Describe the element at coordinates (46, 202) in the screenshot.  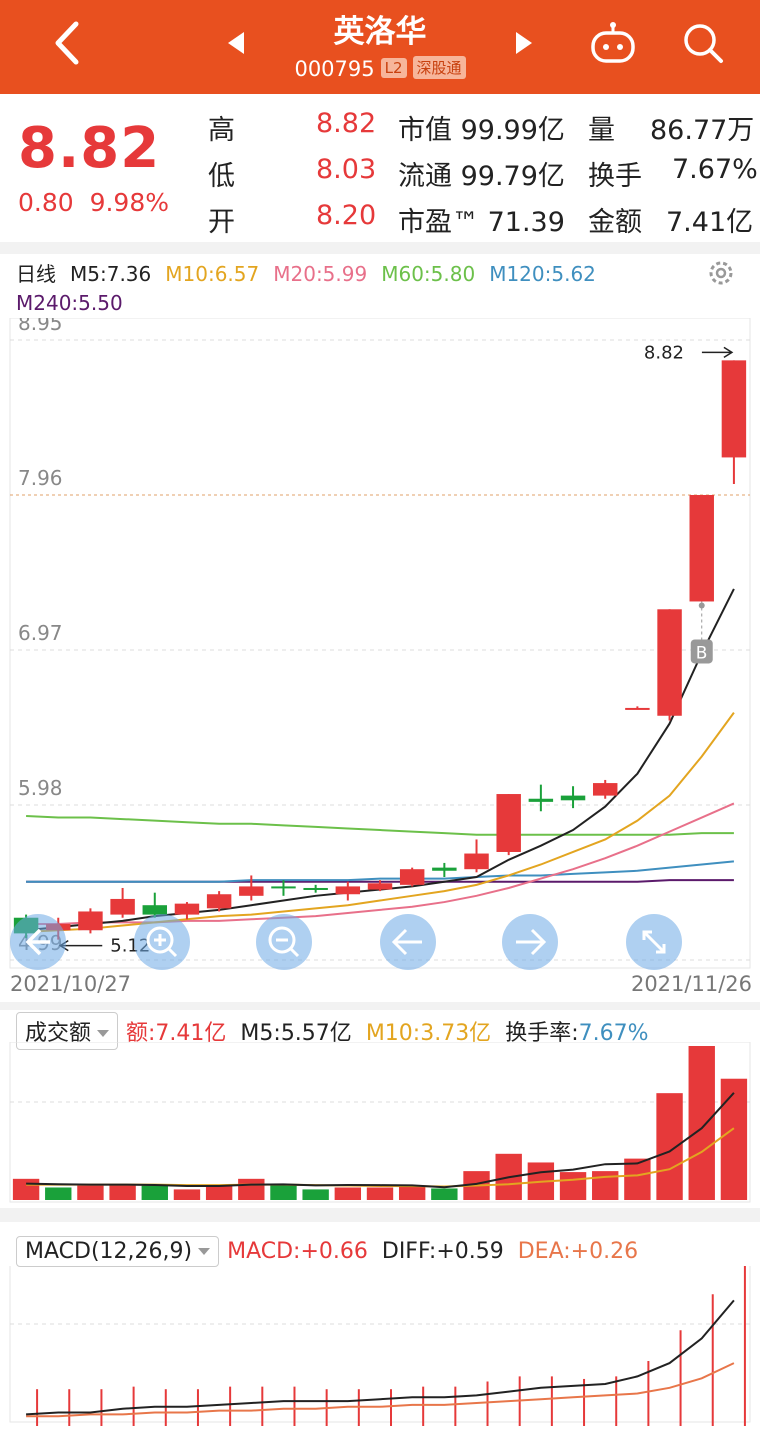
I see `change-value: 0.80` at that location.